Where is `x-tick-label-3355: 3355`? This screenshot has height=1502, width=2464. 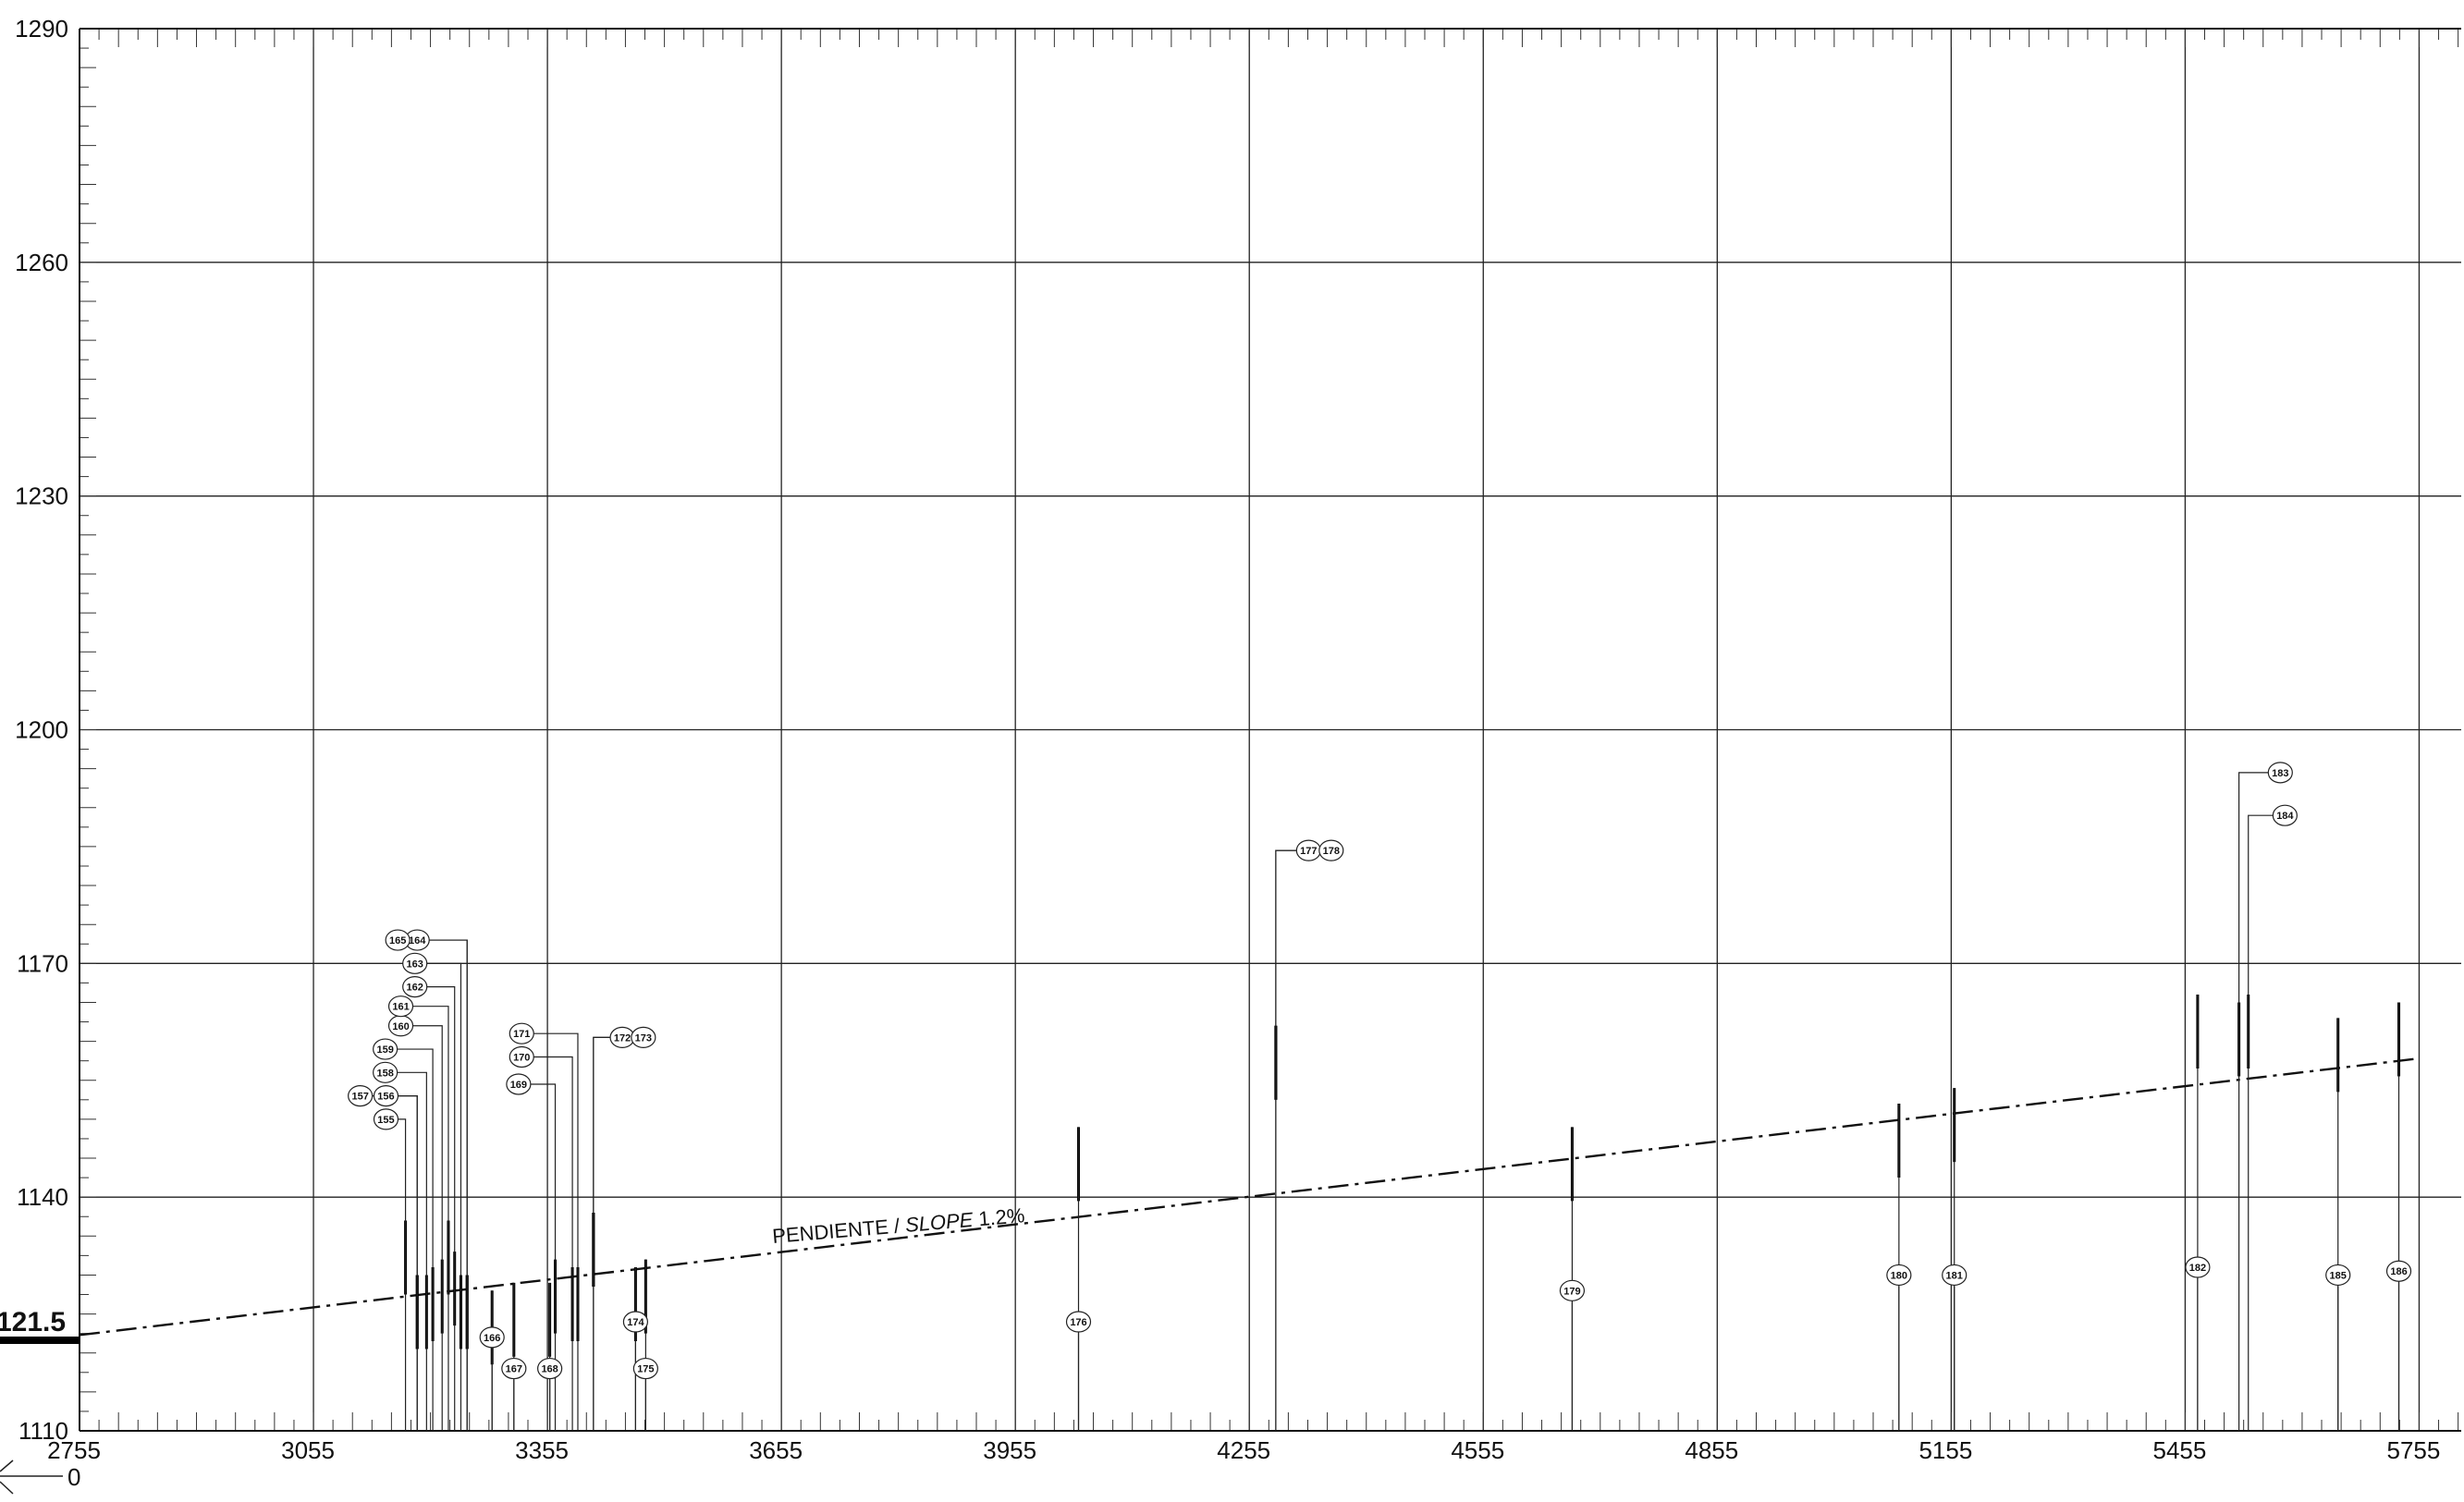
x-tick-label-3355: 3355 is located at coordinates (542, 1450).